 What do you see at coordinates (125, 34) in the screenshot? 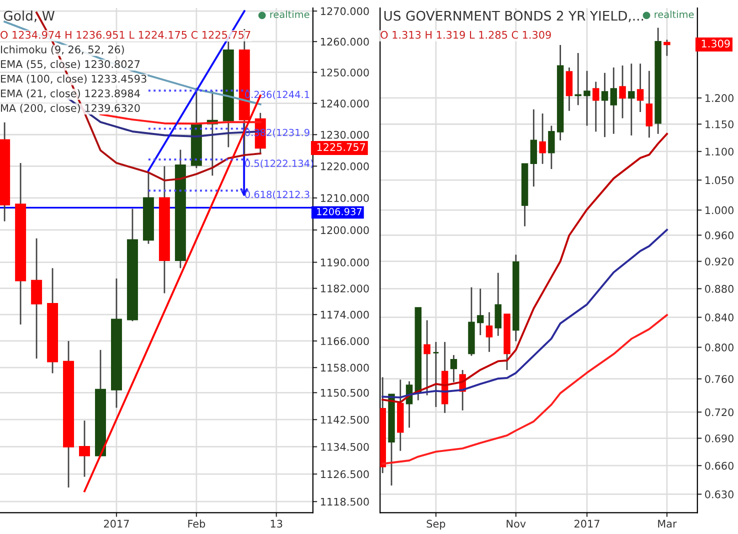
I see `annotation: O 1234.974 H 1236.951 L 1224.175 C 1225.757` at bounding box center [125, 34].